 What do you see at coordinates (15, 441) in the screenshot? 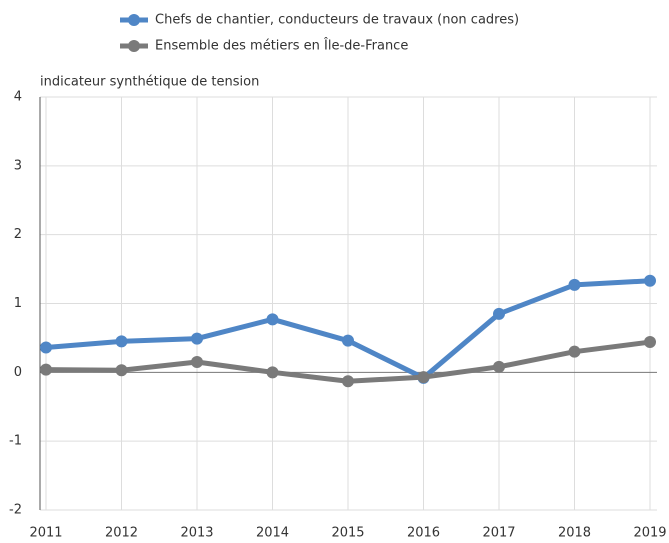
I see `y-tick-label: -1` at bounding box center [15, 441].